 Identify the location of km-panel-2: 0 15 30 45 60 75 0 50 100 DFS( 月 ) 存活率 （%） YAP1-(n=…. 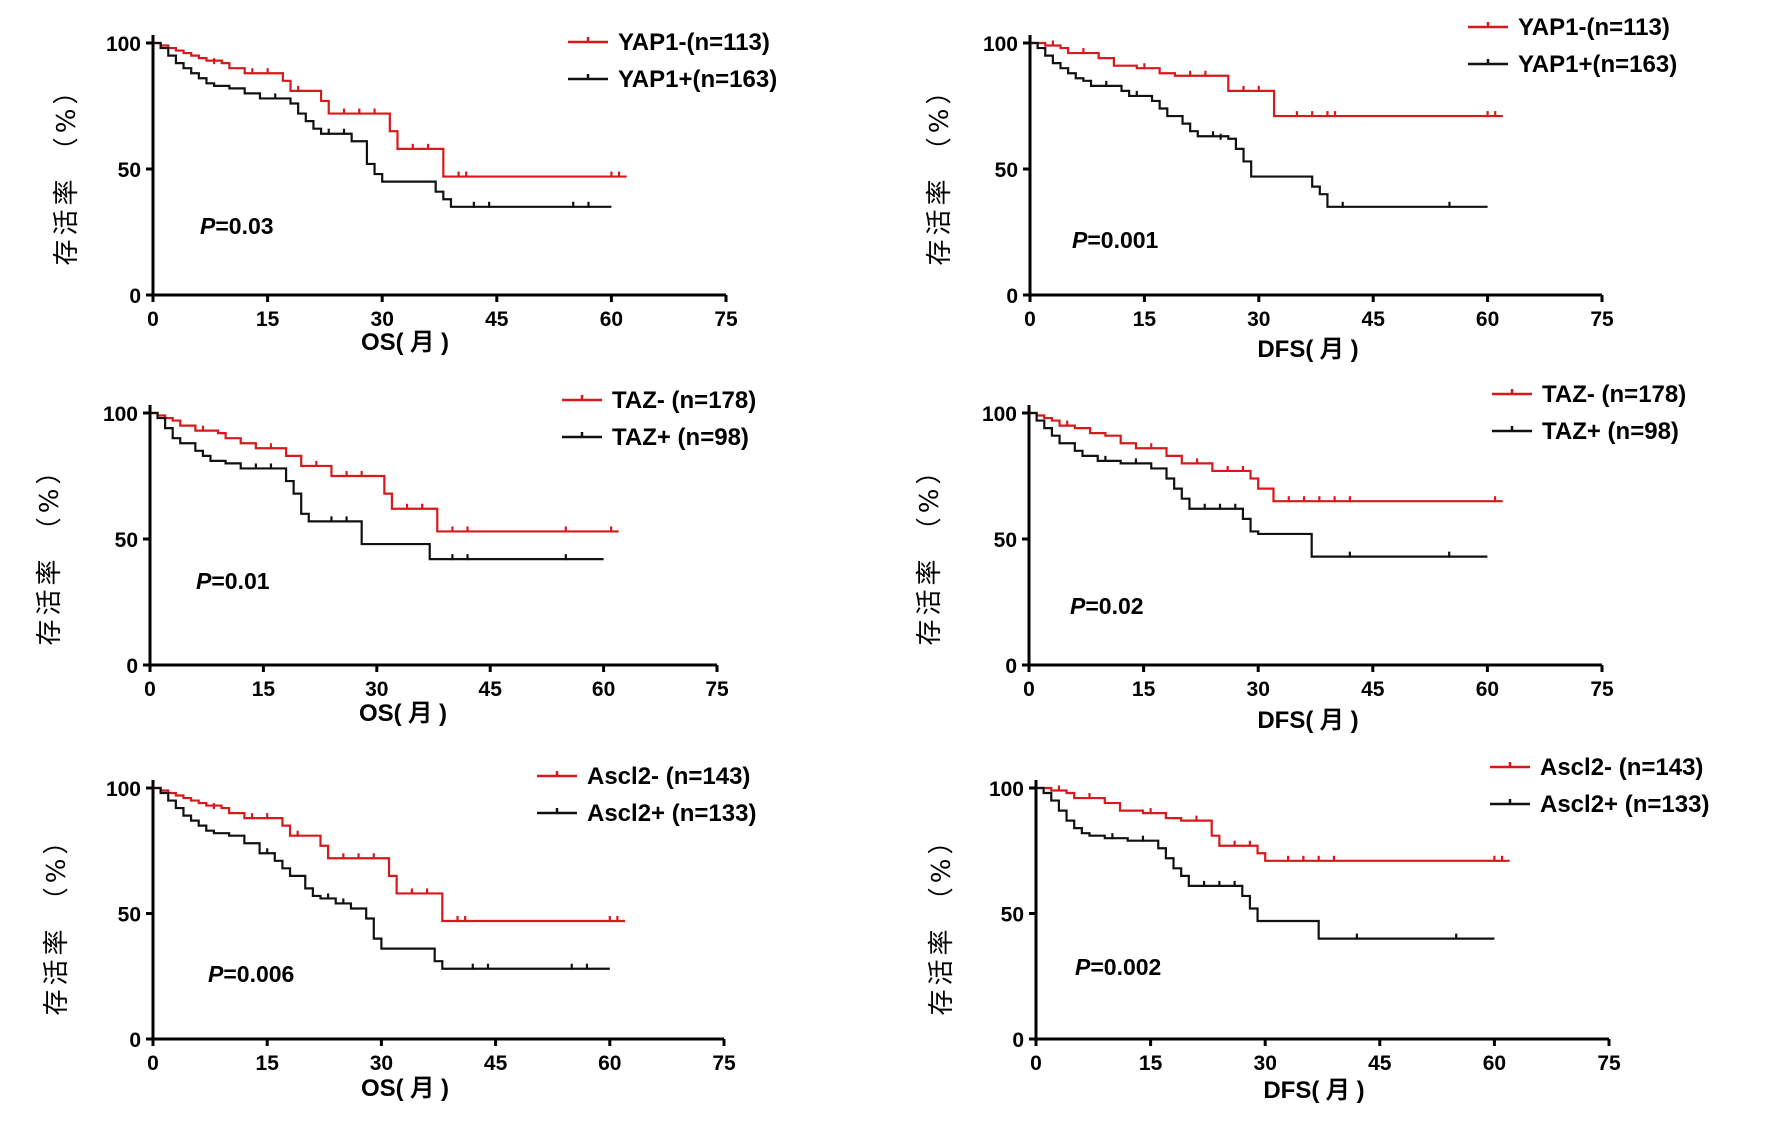
(1301, 188).